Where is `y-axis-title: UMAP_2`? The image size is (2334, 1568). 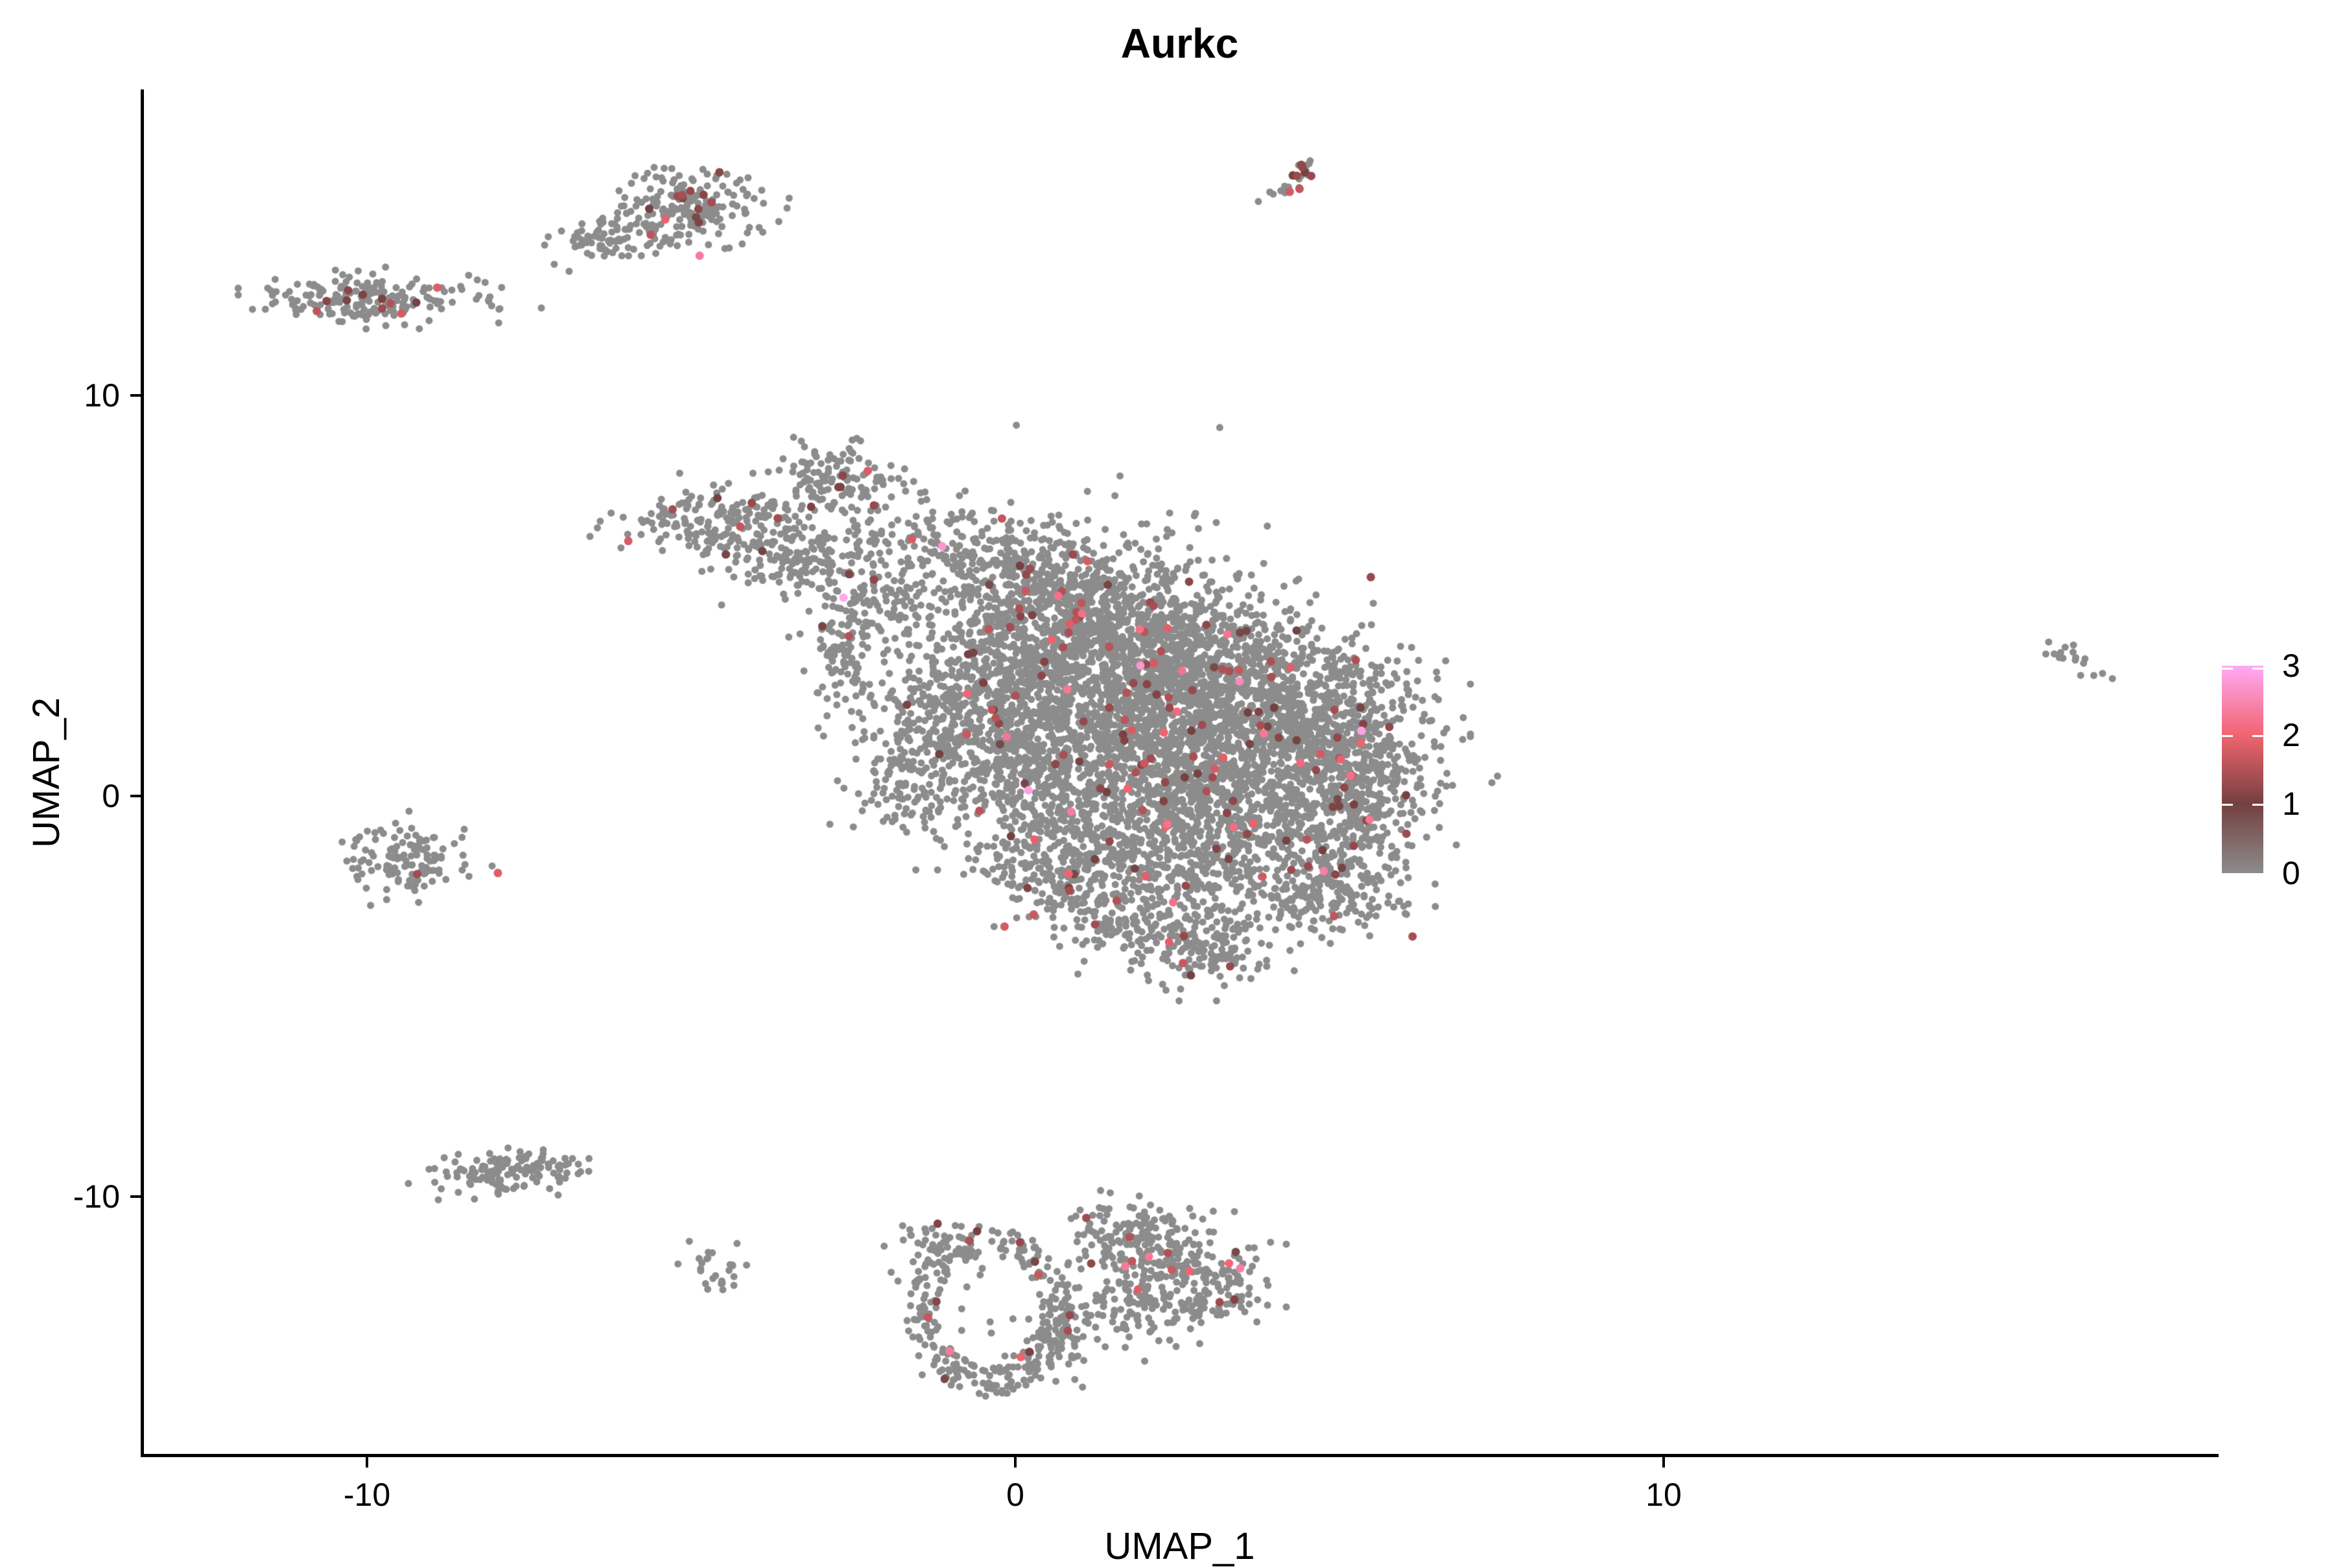
y-axis-title: UMAP_2 is located at coordinates (46, 773).